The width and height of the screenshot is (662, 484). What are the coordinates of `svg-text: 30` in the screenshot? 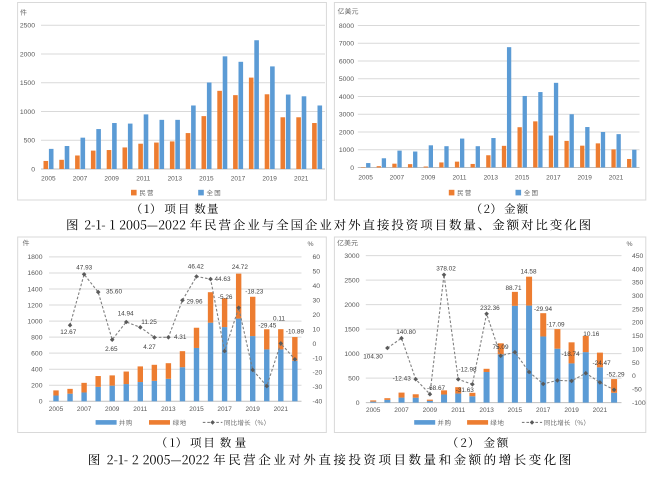 It's located at (317, 301).